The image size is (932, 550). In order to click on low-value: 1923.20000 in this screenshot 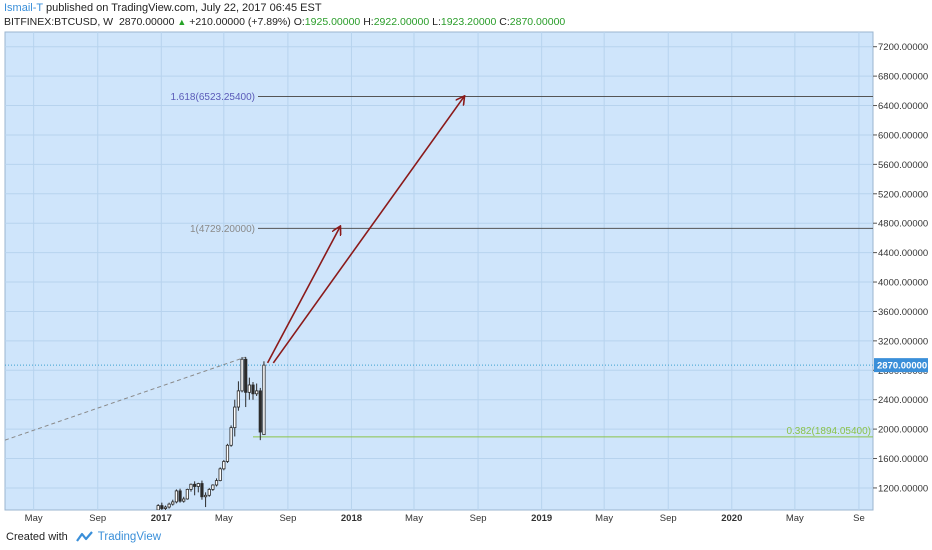, I will do `click(468, 22)`.